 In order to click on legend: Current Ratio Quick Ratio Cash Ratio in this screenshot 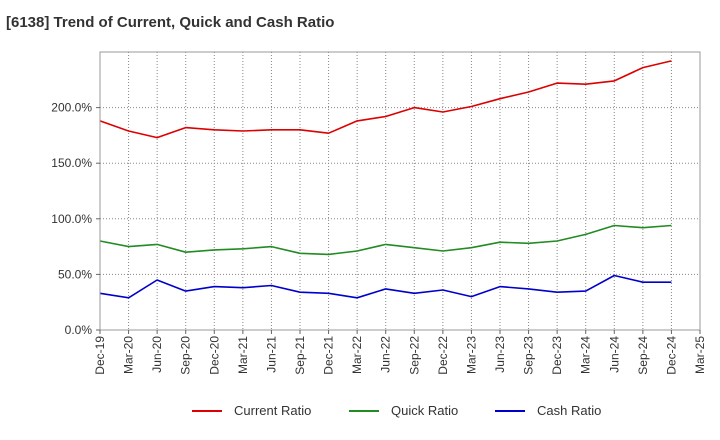, I will do `click(396, 410)`.